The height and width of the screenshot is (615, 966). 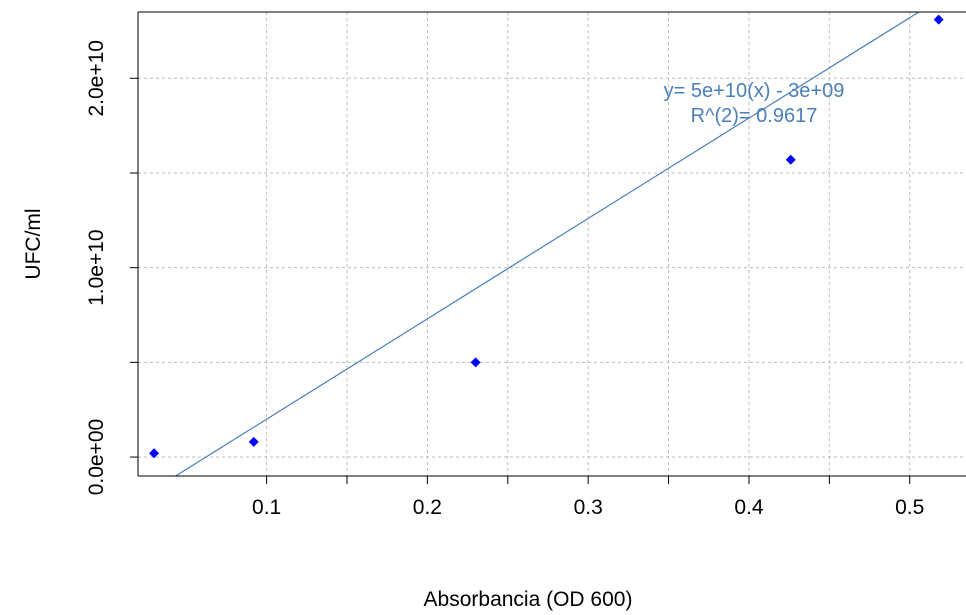 I want to click on x-axis-label: Absorbancia (OD 600), so click(x=528, y=599).